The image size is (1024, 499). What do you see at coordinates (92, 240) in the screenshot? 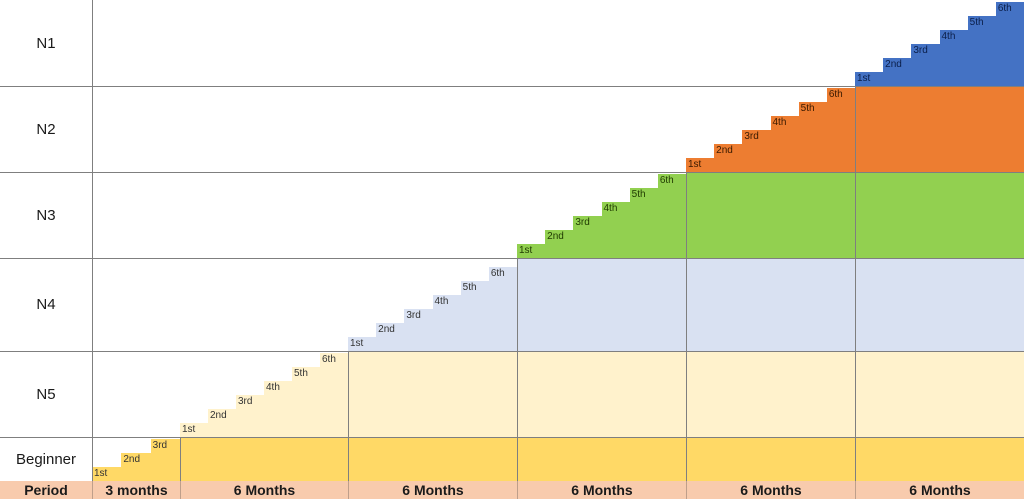
I see `label-column-divider` at bounding box center [92, 240].